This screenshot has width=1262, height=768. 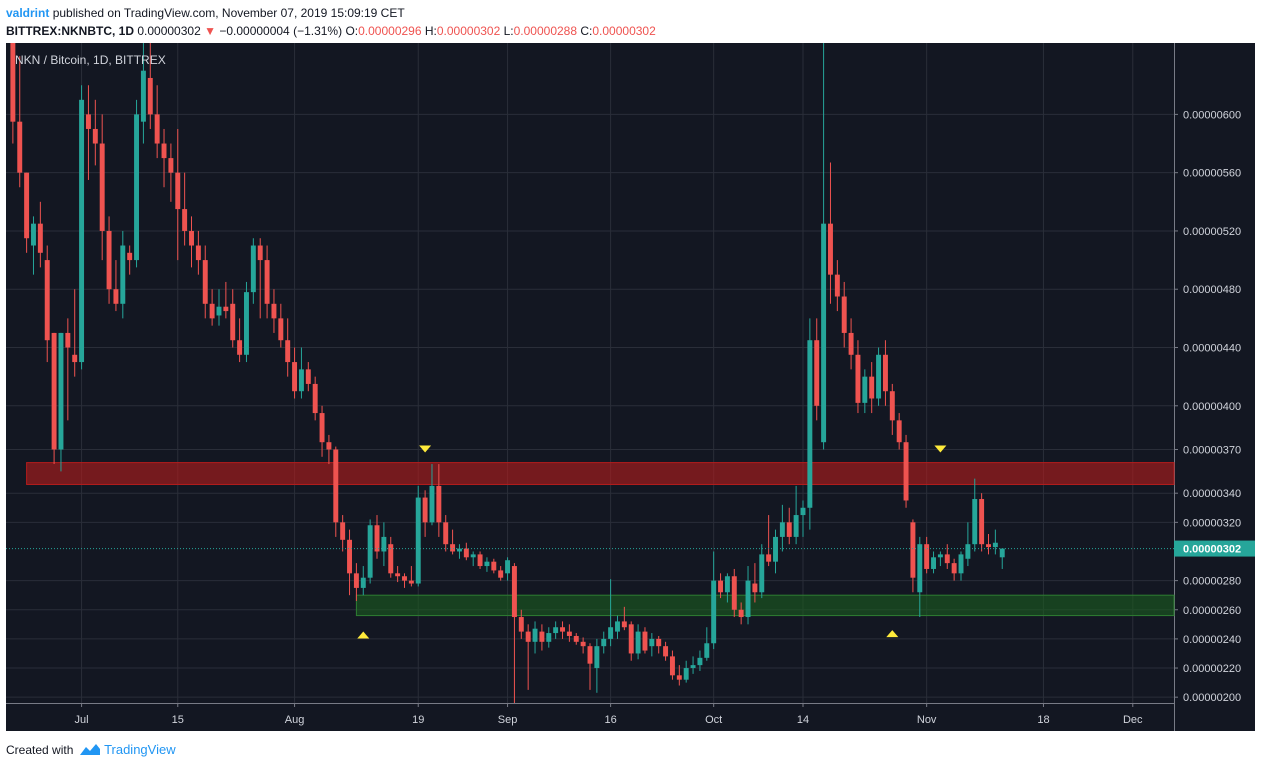 I want to click on time-axis-label: 19, so click(x=418, y=720).